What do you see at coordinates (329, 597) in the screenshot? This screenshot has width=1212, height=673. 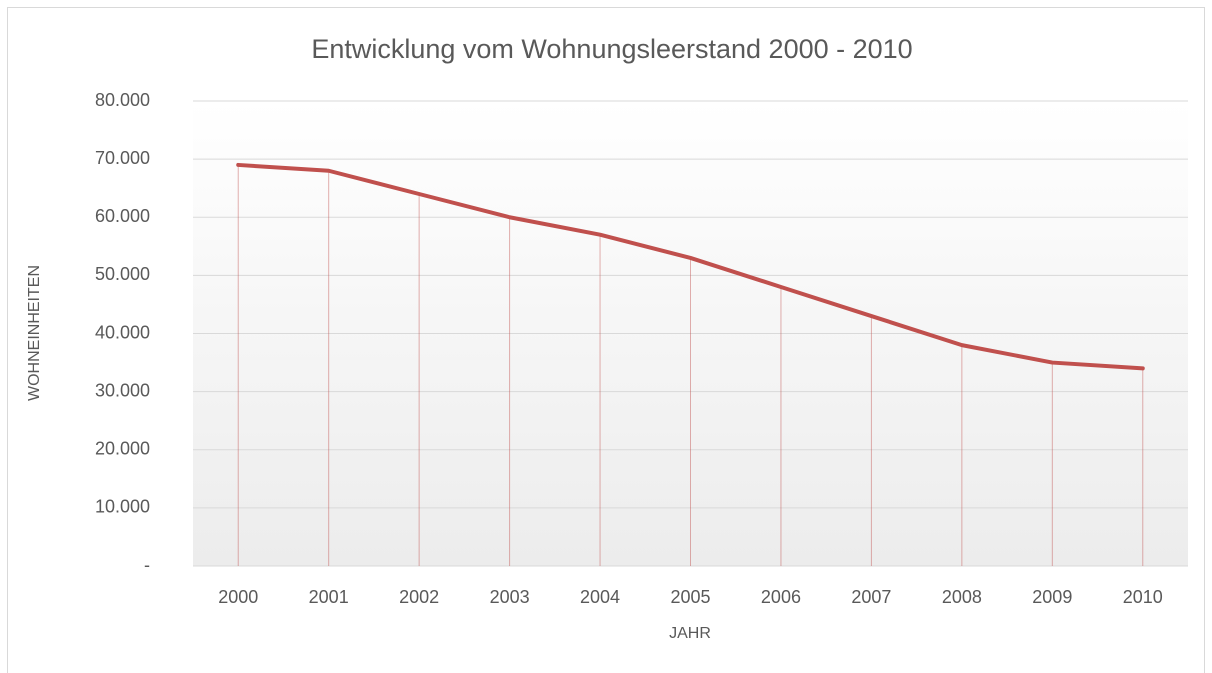 I see `x-tick-label: 2001` at bounding box center [329, 597].